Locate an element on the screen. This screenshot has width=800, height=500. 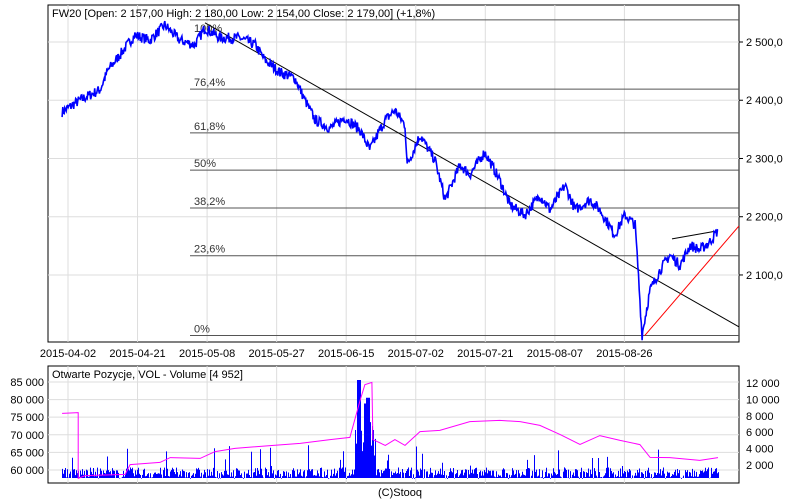
x-tick-label: 2015-08-26 is located at coordinates (624, 354).